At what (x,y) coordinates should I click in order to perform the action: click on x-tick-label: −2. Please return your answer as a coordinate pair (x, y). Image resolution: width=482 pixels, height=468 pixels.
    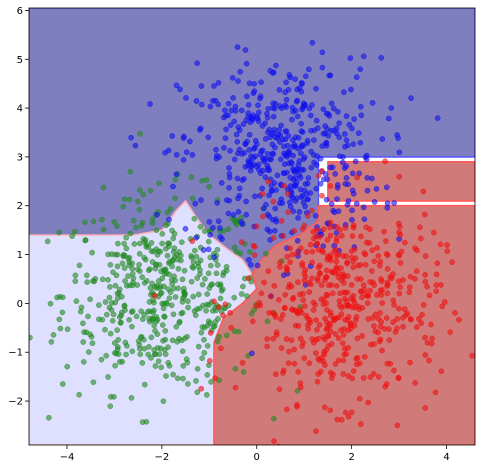
    Looking at the image, I should click on (161, 457).